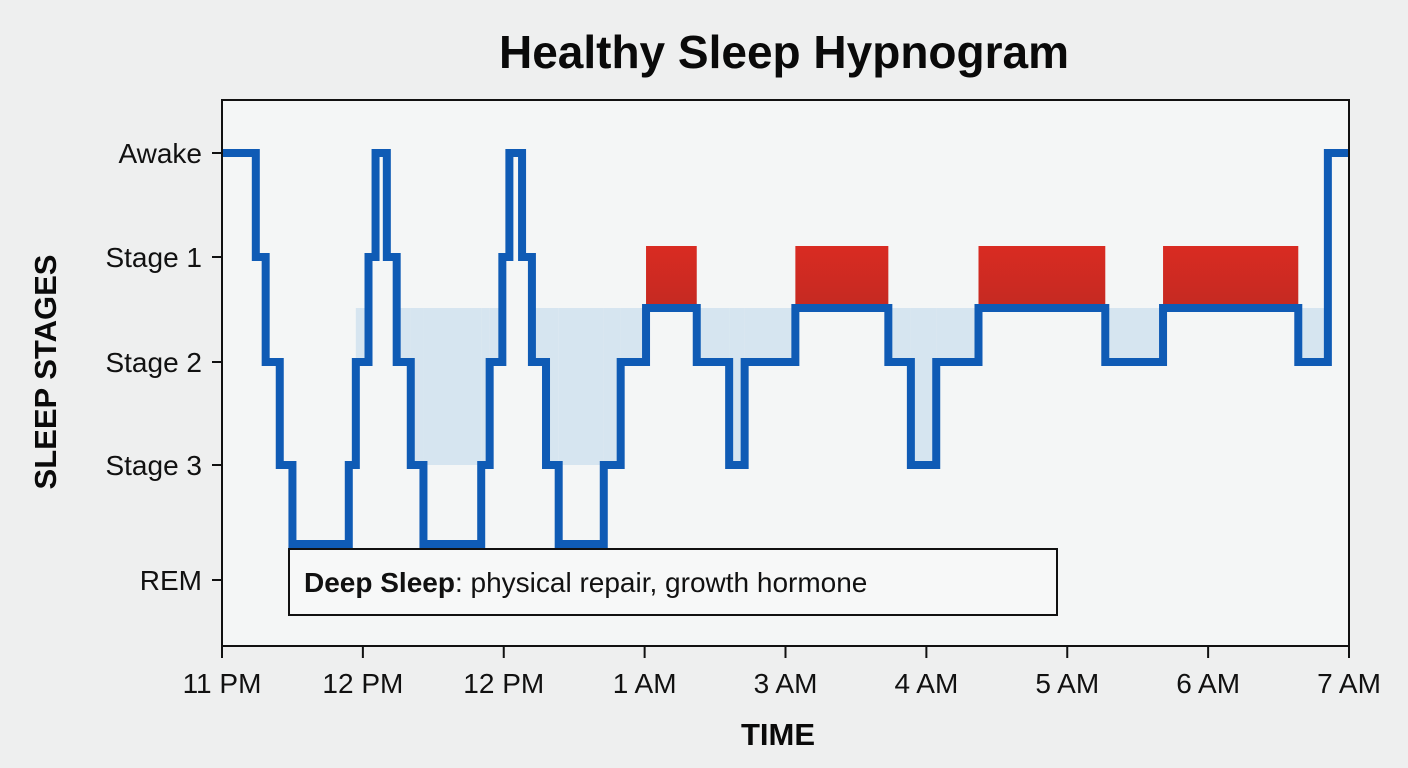  Describe the element at coordinates (645, 683) in the screenshot. I see `x-tick-label: 1 AM` at that location.